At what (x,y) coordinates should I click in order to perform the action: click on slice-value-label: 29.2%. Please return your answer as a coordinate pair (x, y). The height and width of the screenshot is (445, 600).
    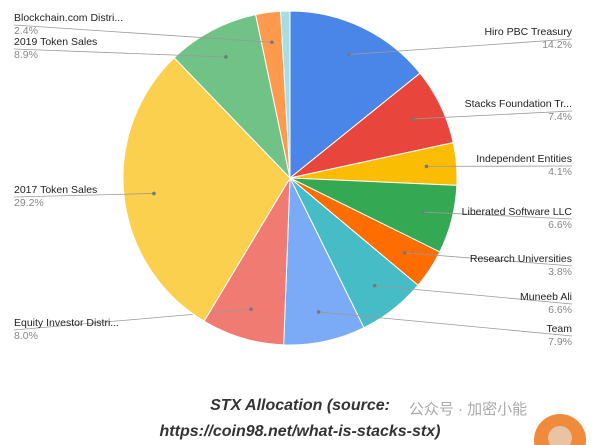
    Looking at the image, I should click on (29, 203).